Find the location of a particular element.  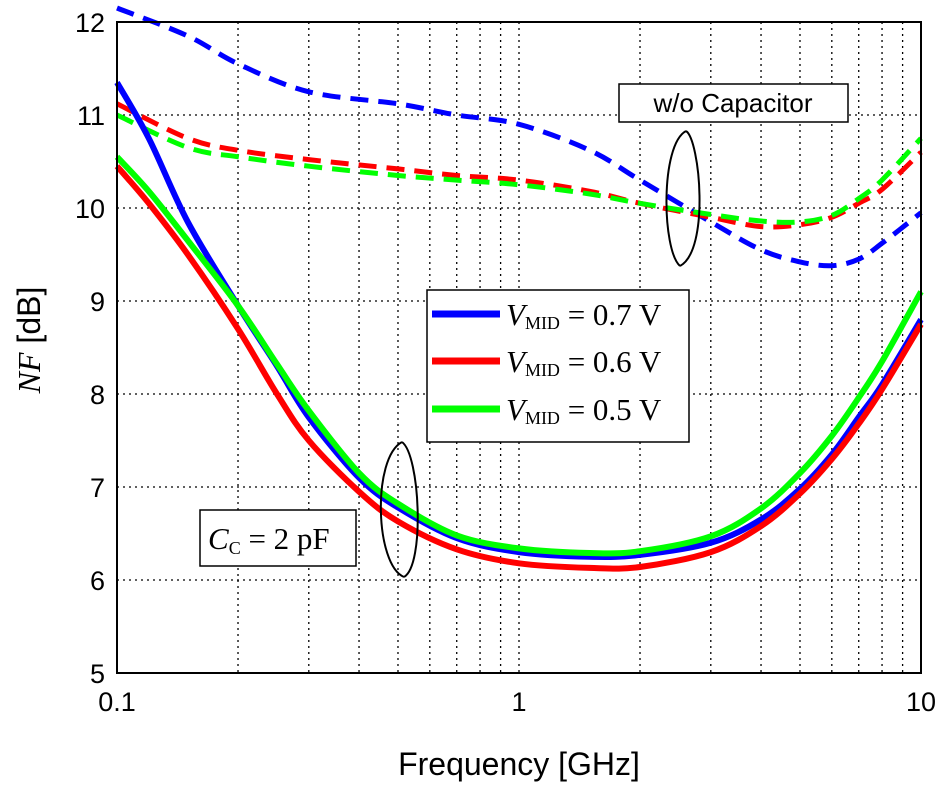

x-axis-label: Frequency [GHz] is located at coordinates (519, 764).